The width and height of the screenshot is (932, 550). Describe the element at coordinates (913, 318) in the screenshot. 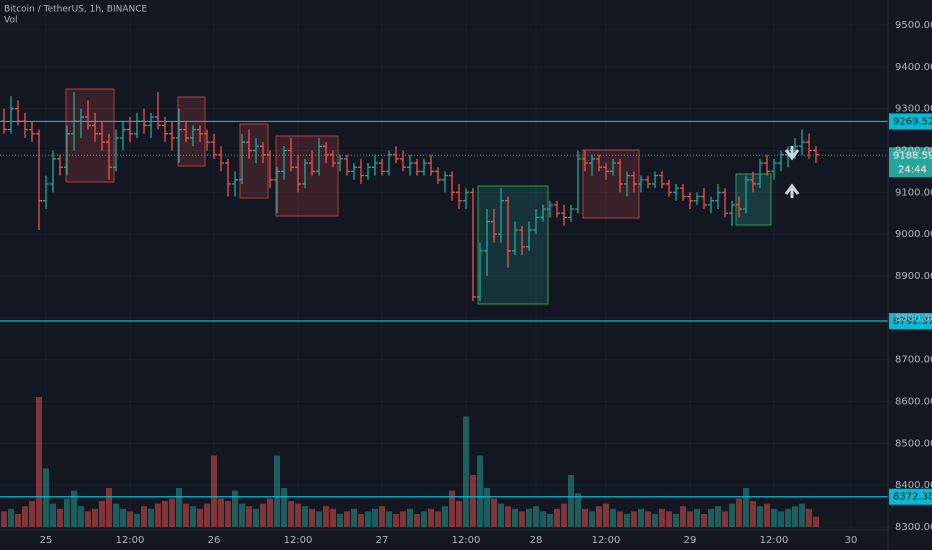

I see `y-tick-label: 8800.00` at that location.